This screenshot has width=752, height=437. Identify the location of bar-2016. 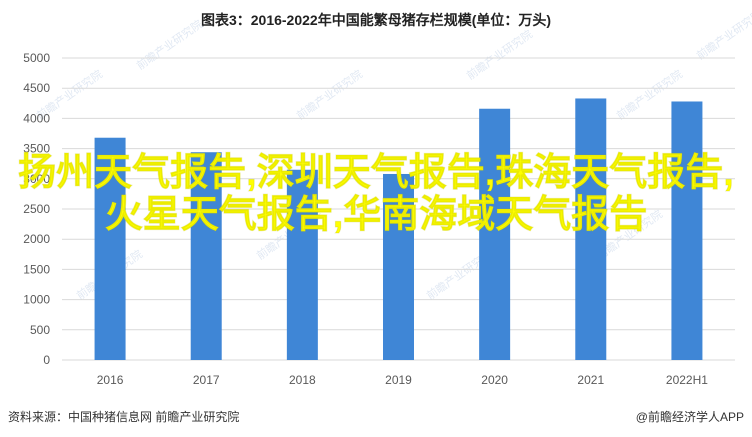
(110, 248).